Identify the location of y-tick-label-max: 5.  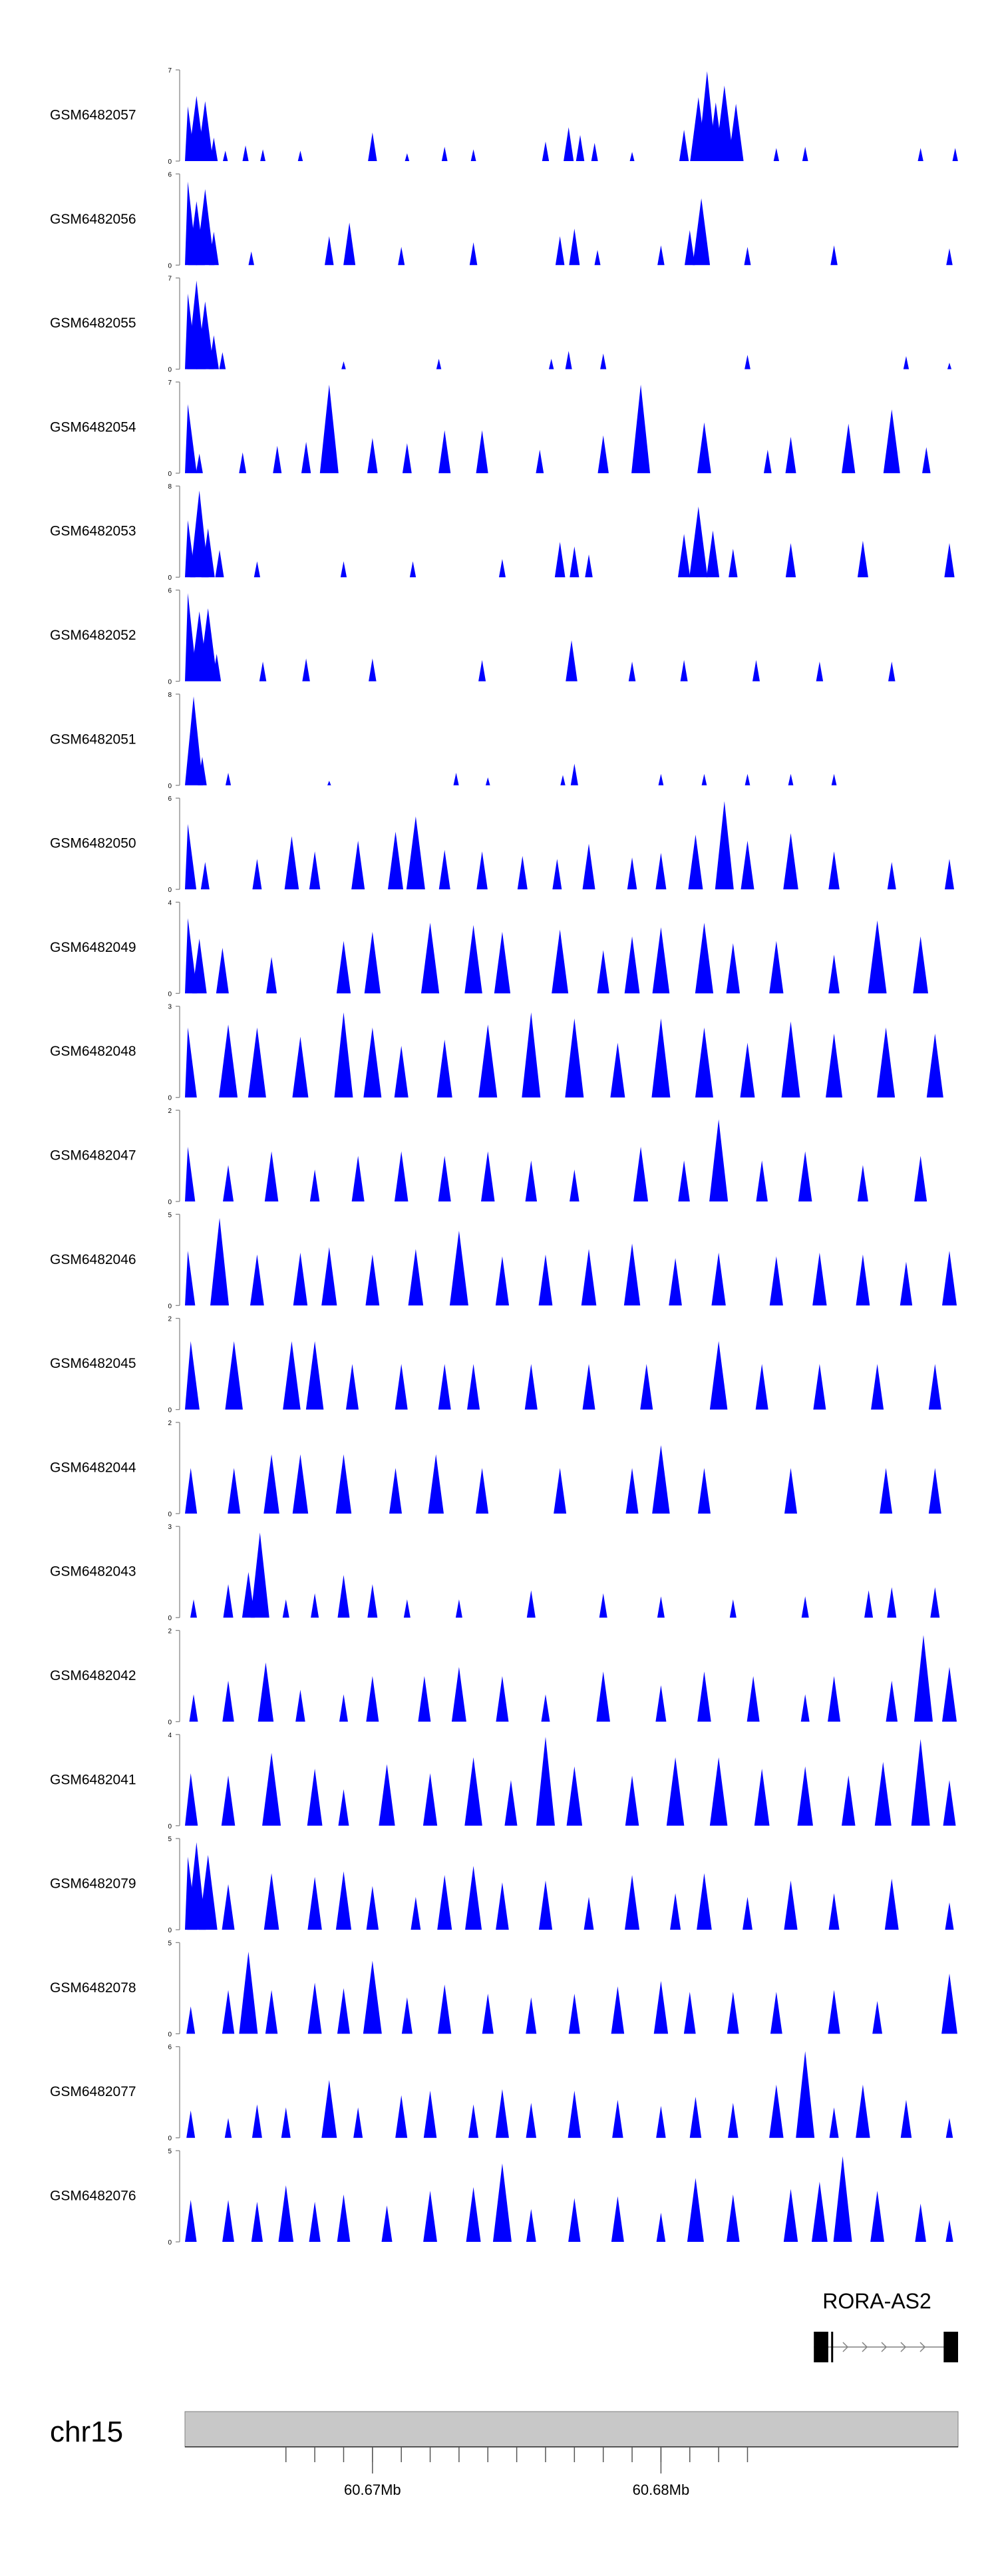
(170, 1943).